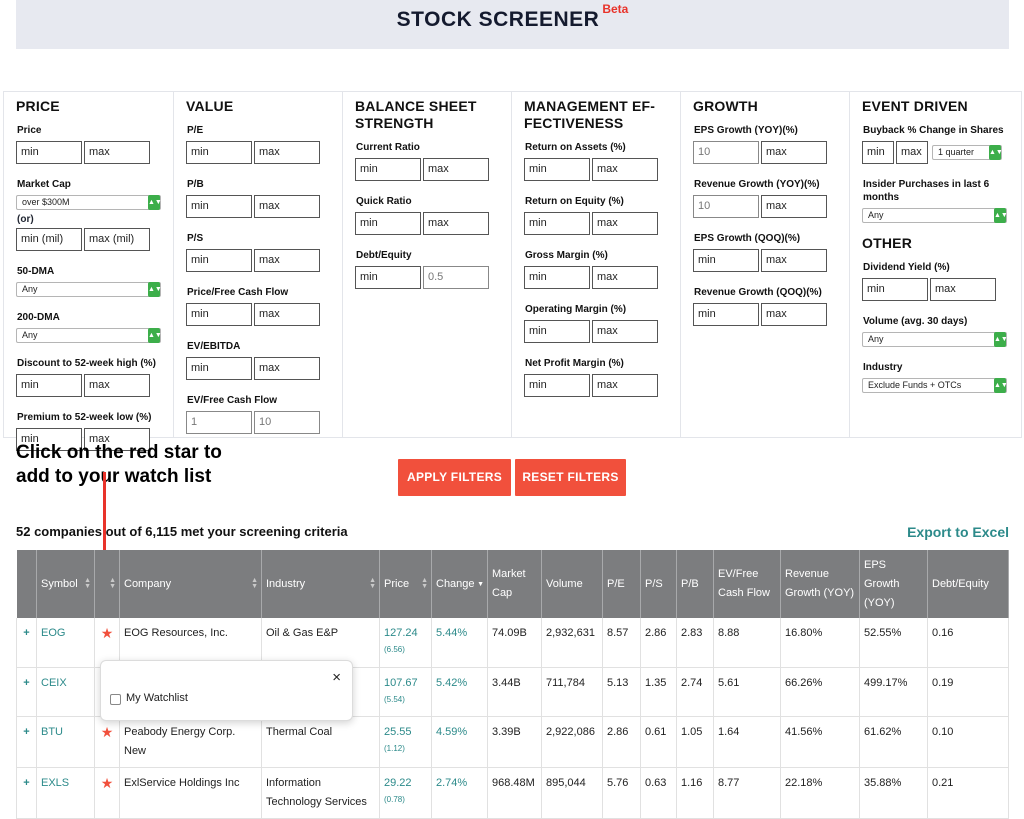  What do you see at coordinates (456, 277) in the screenshot?
I see `debt-equity-max-input: 0.5` at bounding box center [456, 277].